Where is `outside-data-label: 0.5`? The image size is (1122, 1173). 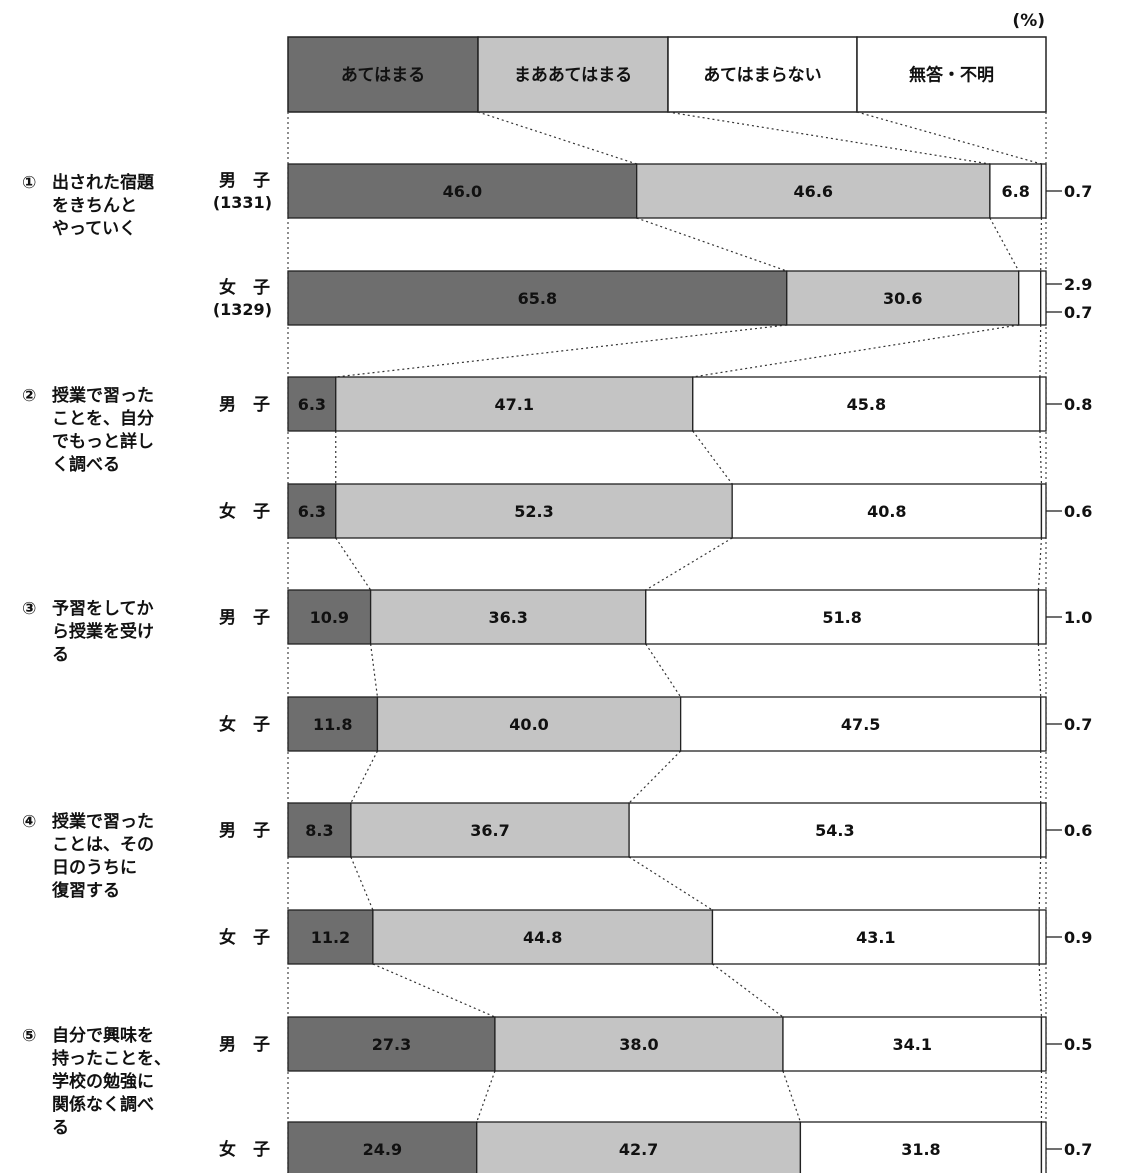
outside-data-label: 0.5 is located at coordinates (1078, 1044).